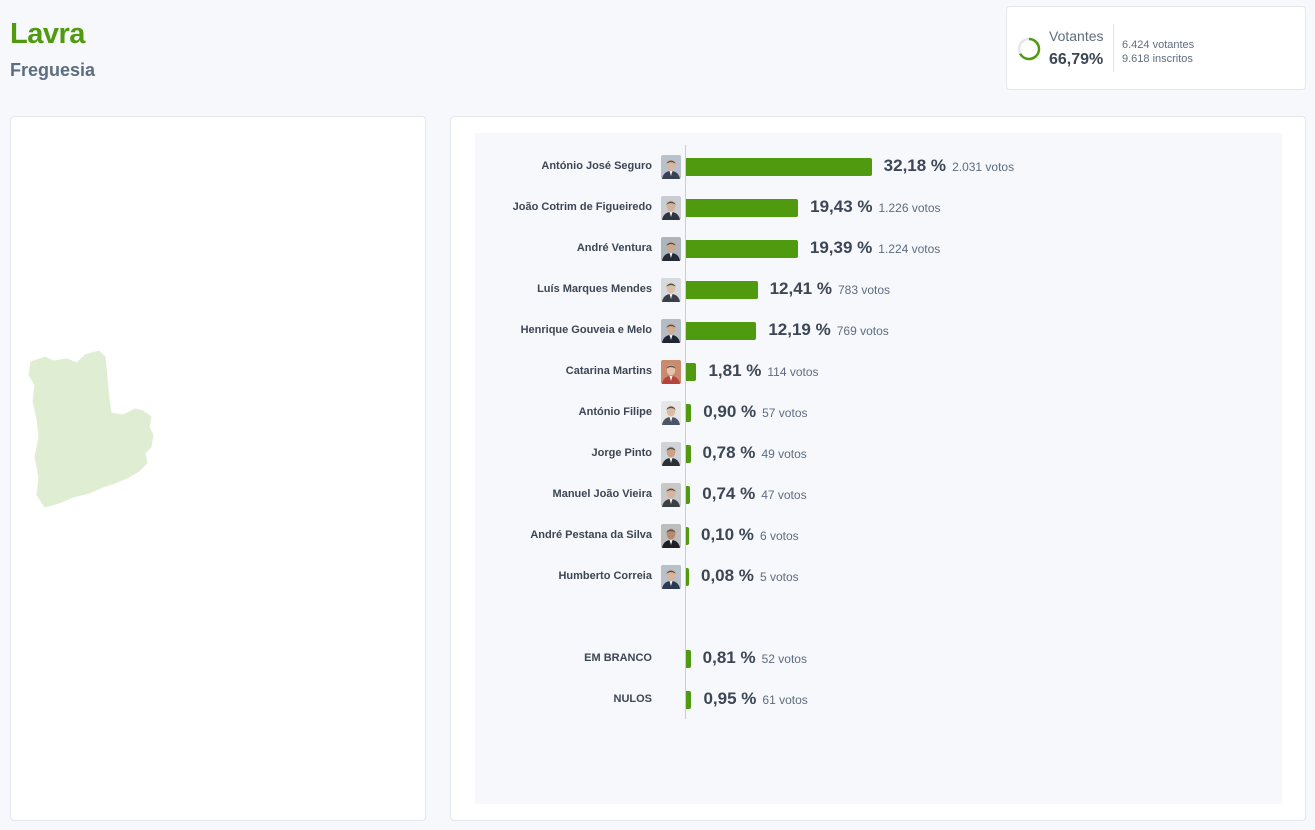 This screenshot has height=830, width=1315. Describe the element at coordinates (727, 534) in the screenshot. I see `result-percent: 0,10 %` at that location.